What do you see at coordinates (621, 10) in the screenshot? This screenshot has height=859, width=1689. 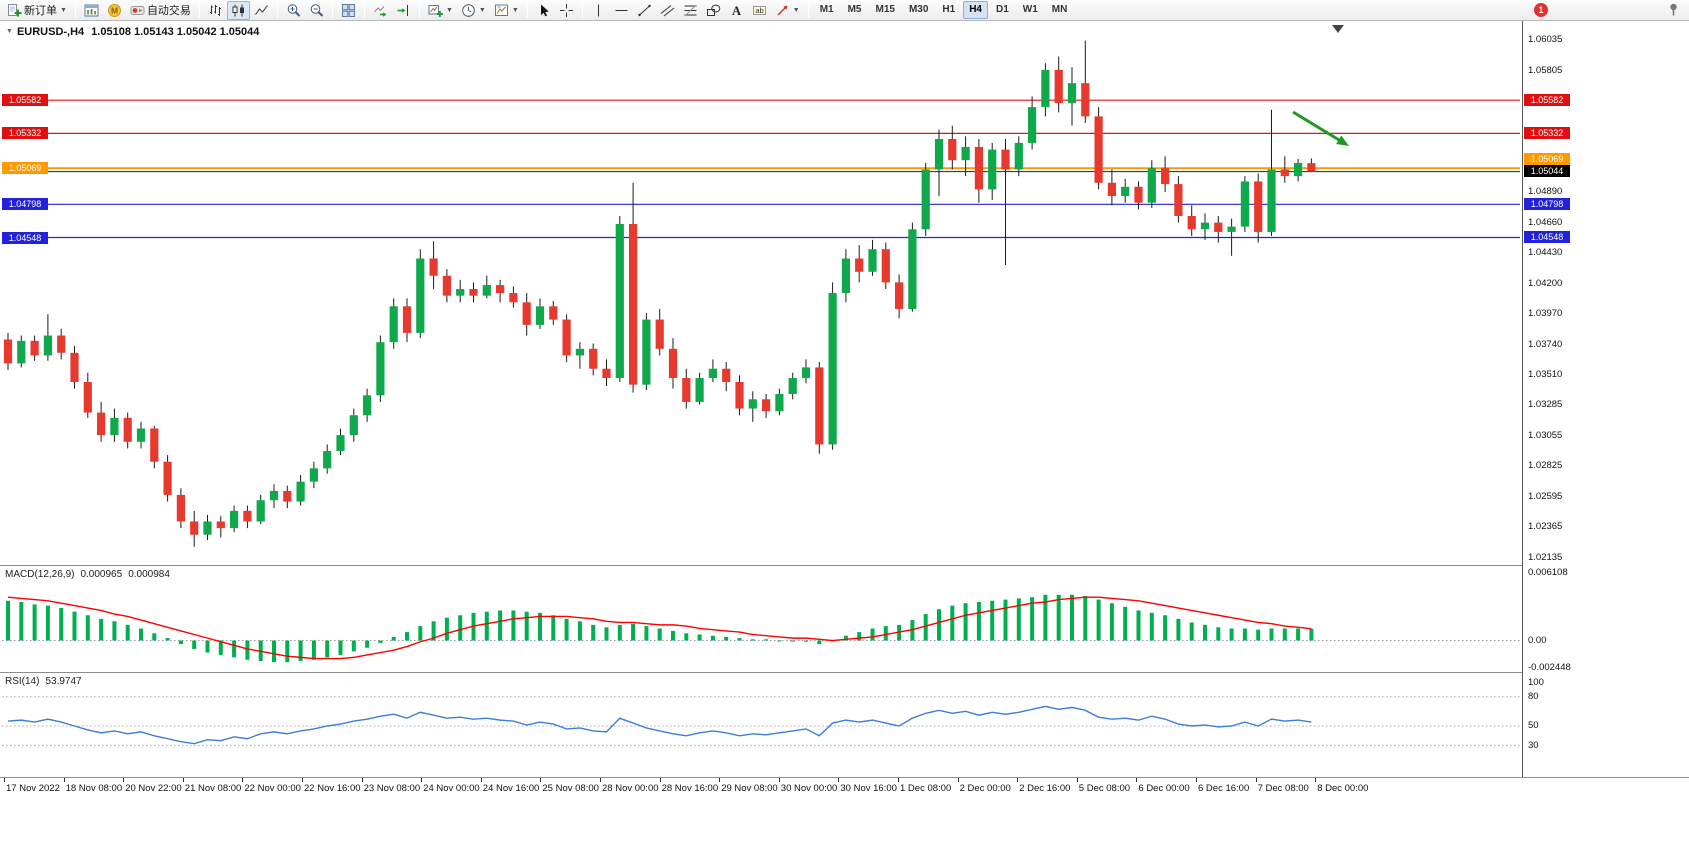 I see `horizontal-line-button` at bounding box center [621, 10].